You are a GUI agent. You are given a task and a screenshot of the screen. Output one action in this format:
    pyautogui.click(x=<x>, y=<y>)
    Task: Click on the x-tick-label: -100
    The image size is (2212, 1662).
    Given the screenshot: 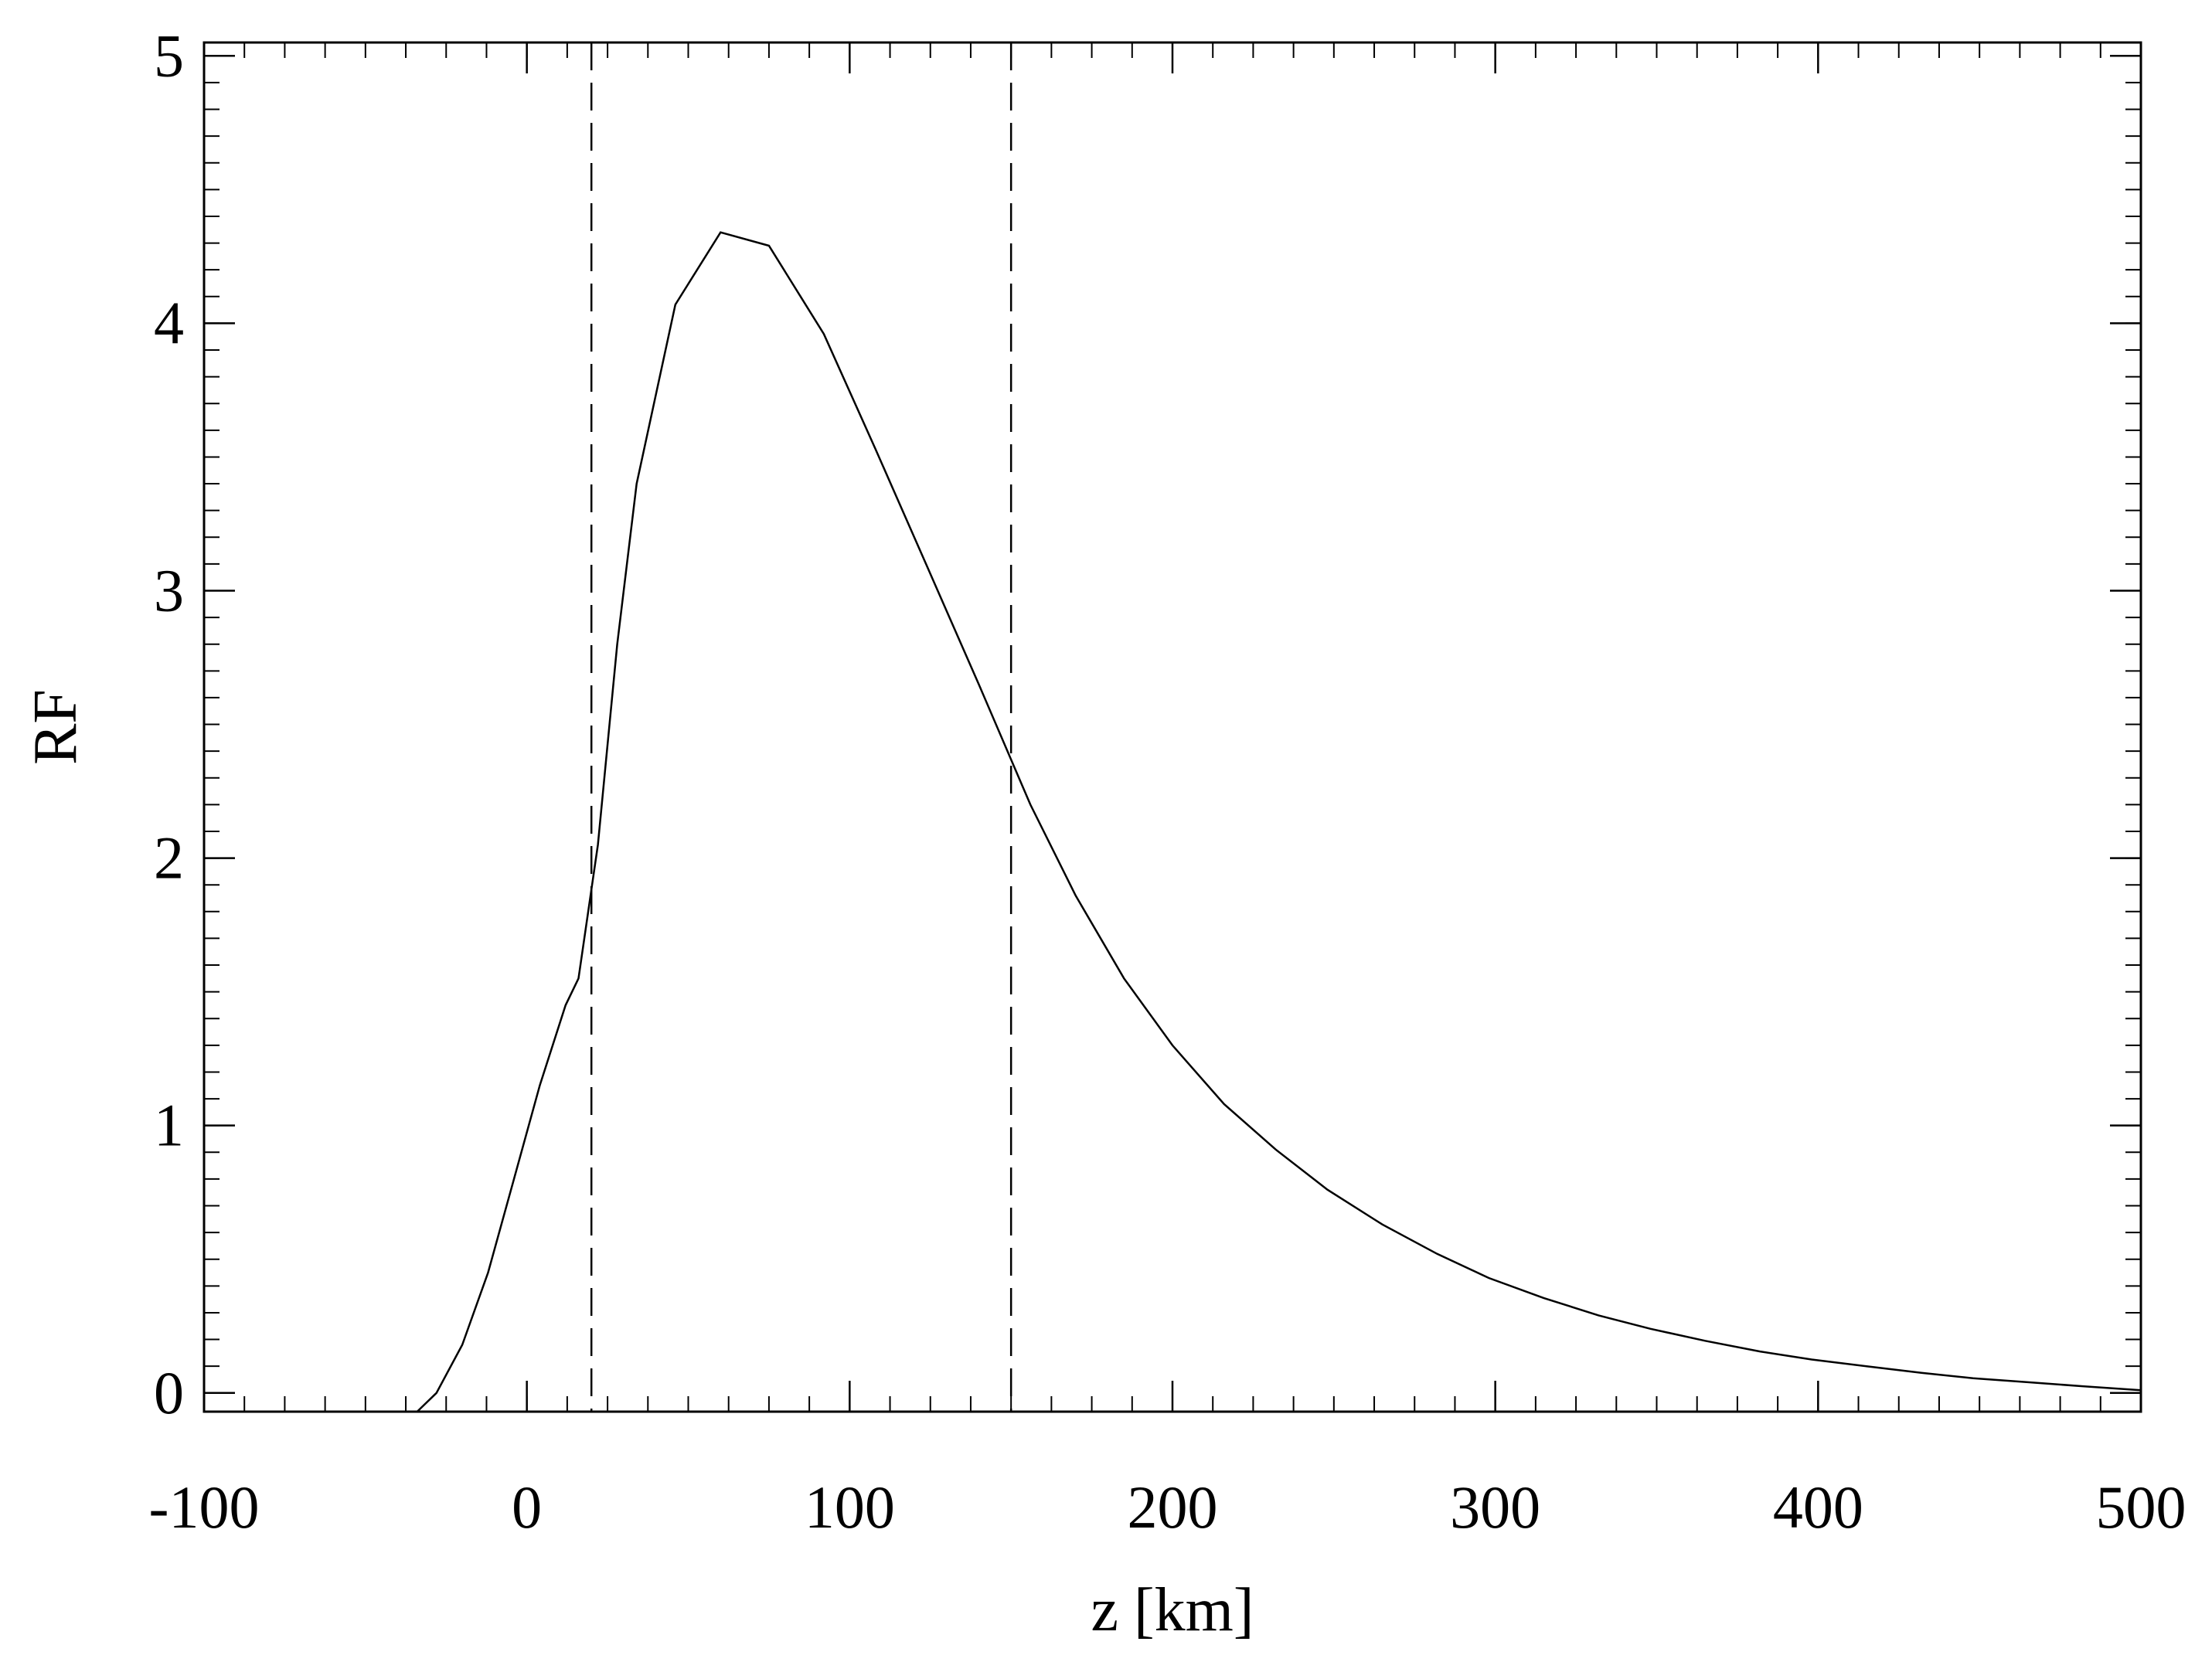 What is the action you would take?
    pyautogui.click(x=204, y=1507)
    